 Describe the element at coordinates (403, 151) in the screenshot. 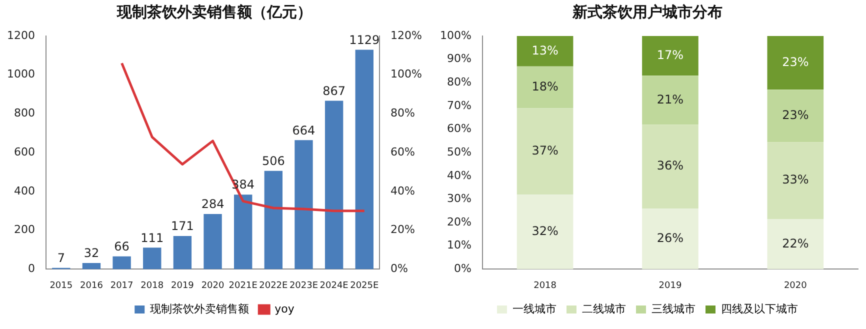

I see `y2-tick-label: 60%` at that location.